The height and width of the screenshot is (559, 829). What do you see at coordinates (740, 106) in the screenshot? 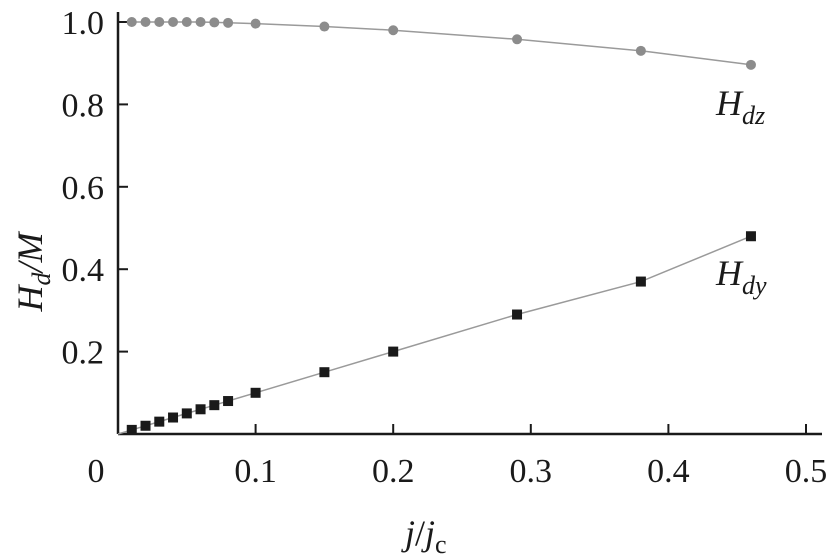
I see `series-label-hdz: Hdz` at bounding box center [740, 106].